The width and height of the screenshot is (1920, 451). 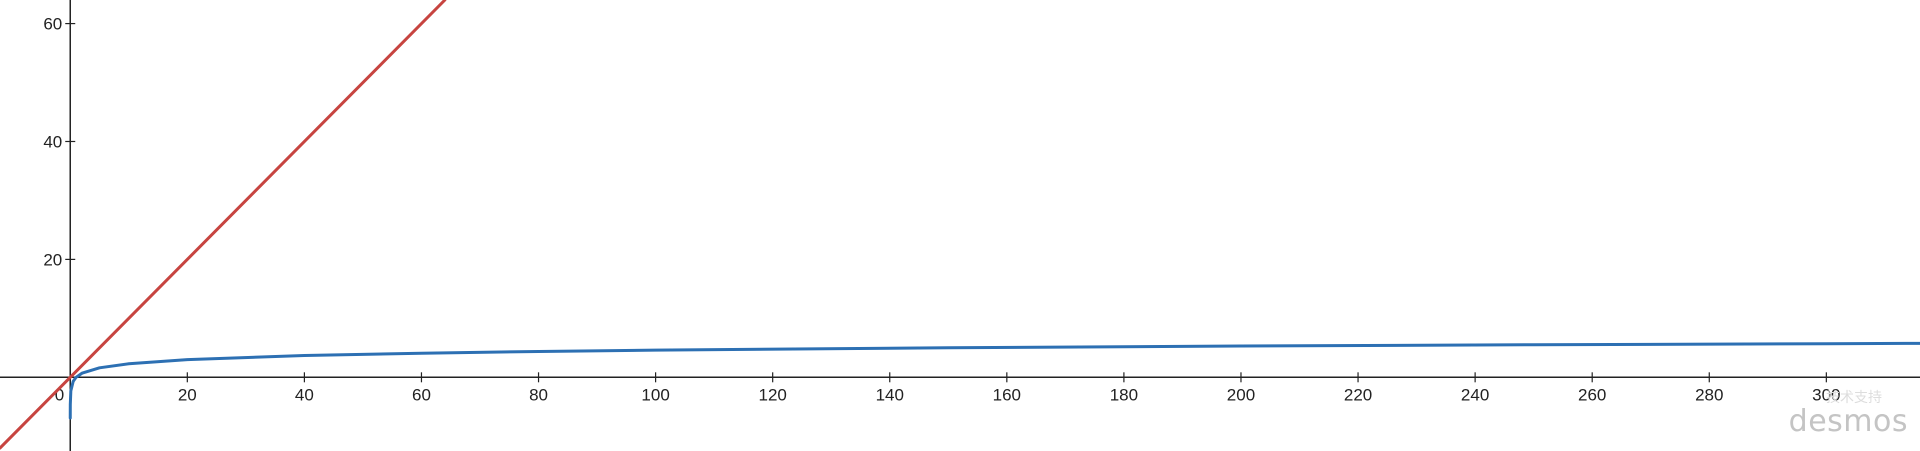 What do you see at coordinates (52, 259) in the screenshot?
I see `y-tick-label-20: 20` at bounding box center [52, 259].